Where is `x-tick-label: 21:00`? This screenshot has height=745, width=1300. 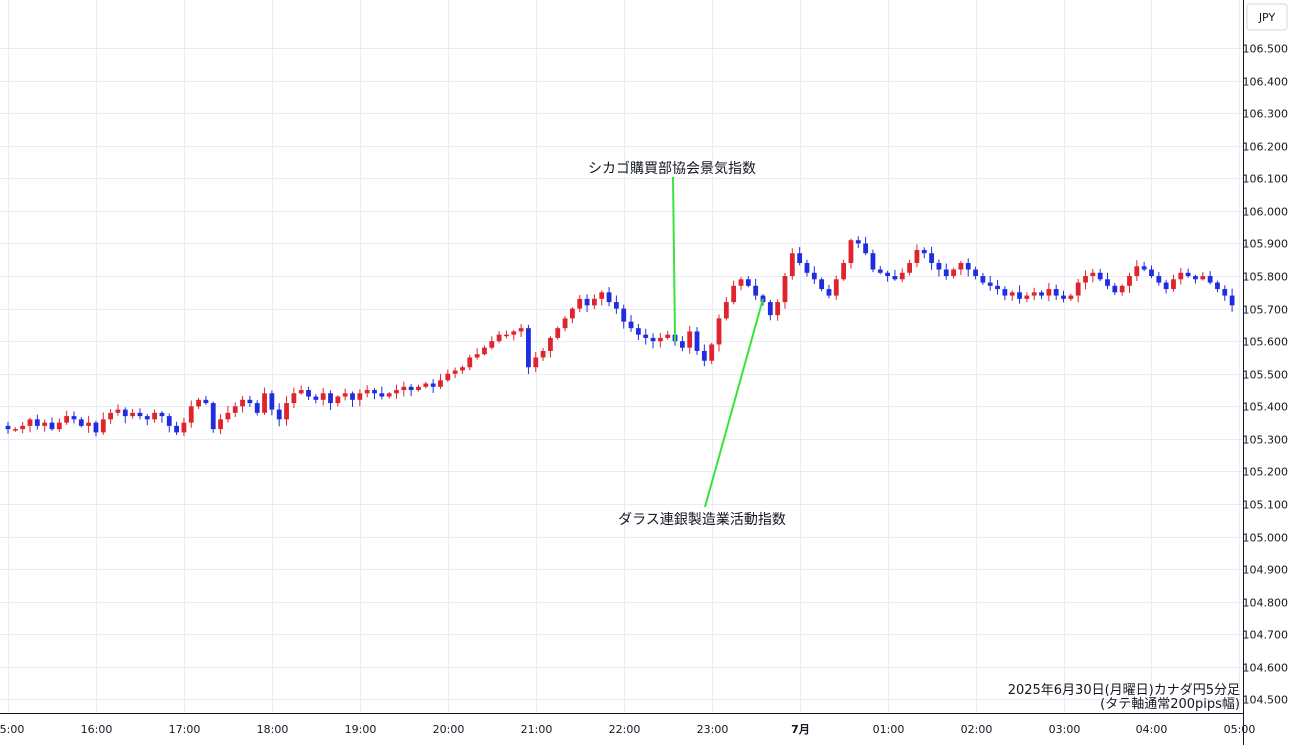
x-tick-label: 21:00 is located at coordinates (537, 729).